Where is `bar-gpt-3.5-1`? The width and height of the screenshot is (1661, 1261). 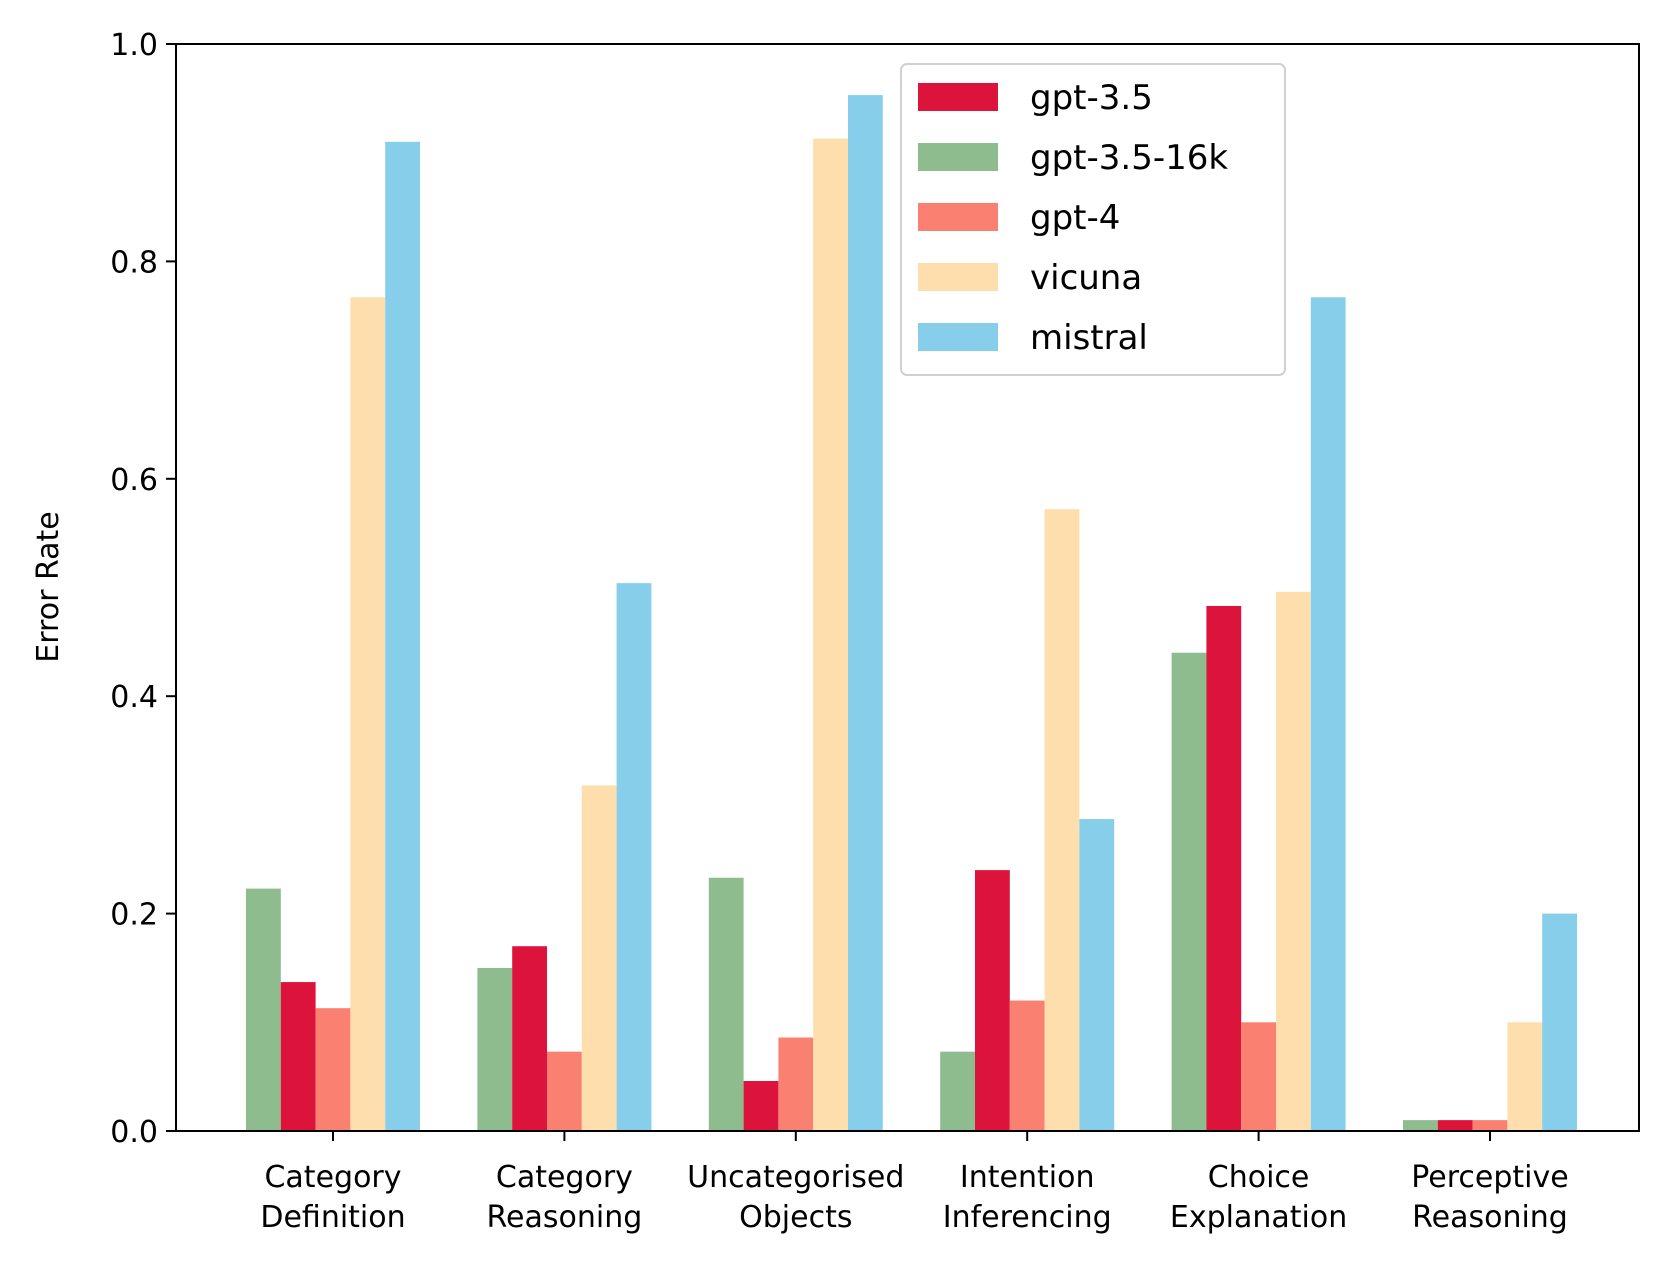 bar-gpt-3.5-1 is located at coordinates (529, 1038).